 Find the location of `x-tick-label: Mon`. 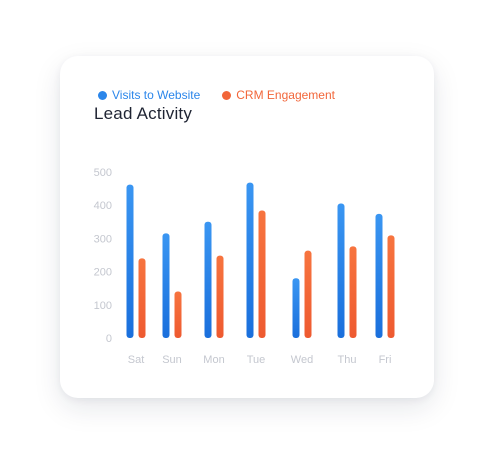

x-tick-label: Mon is located at coordinates (213, 360).